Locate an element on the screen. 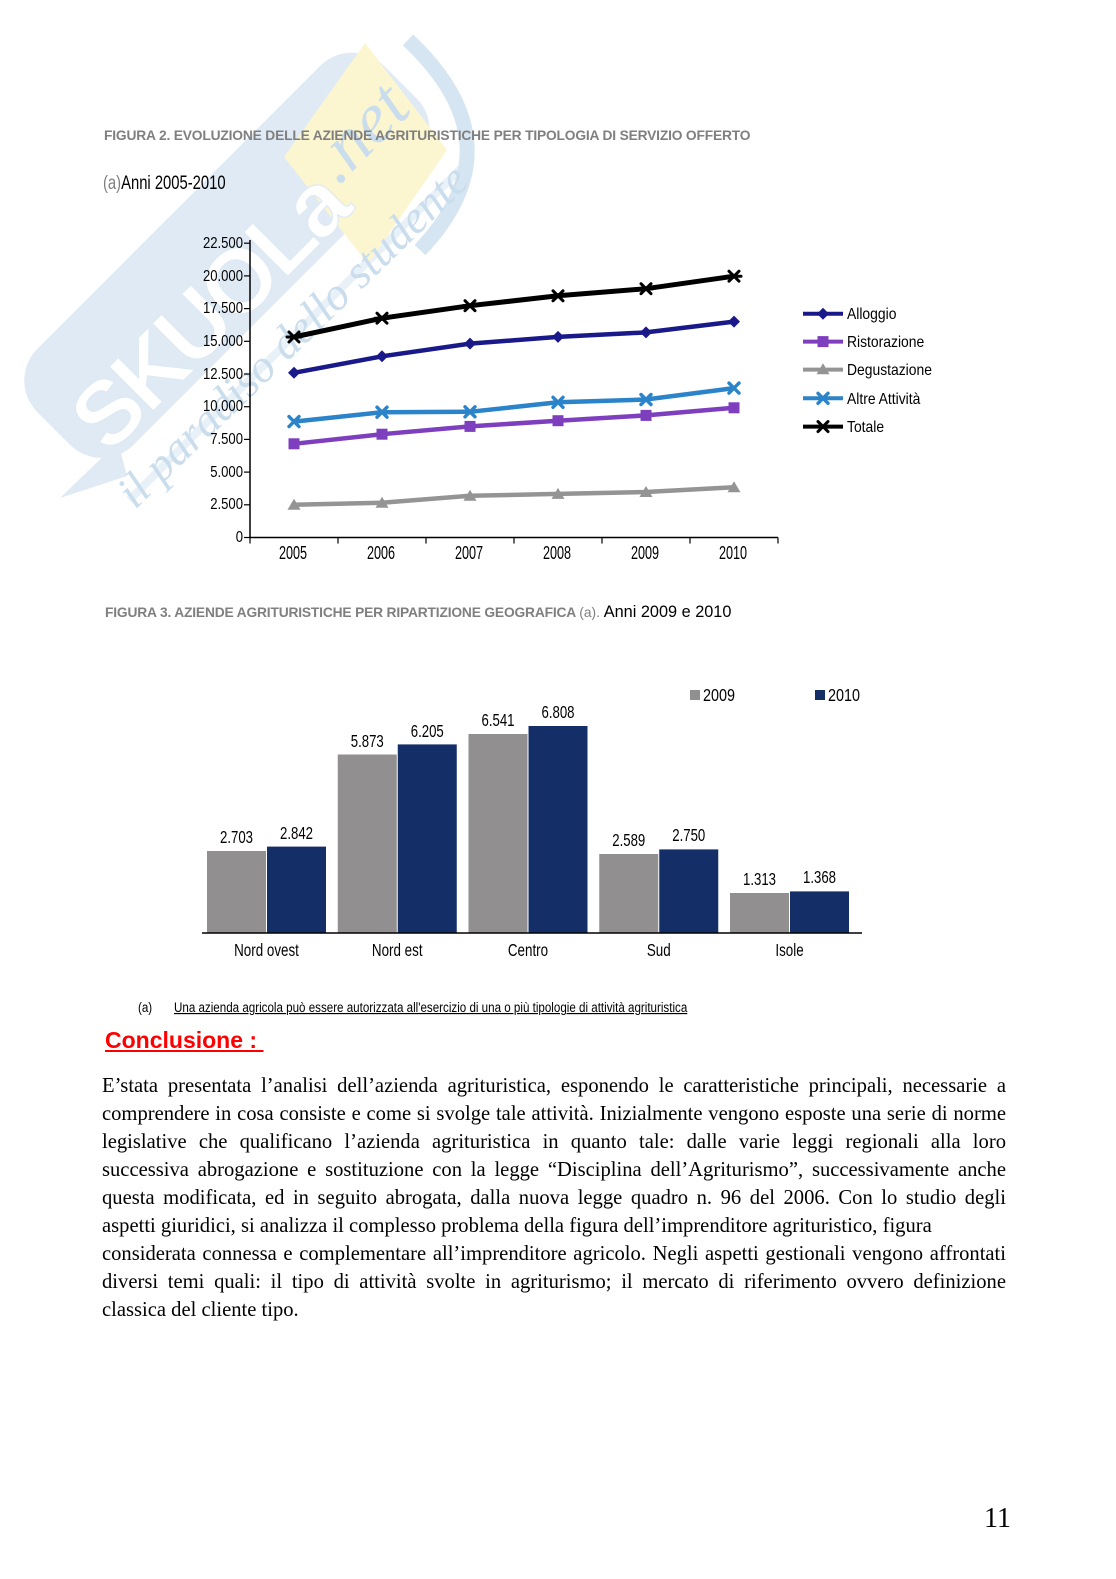 Image resolution: width=1116 pixels, height=1579 pixels. svg-text: 6.205 is located at coordinates (427, 731).